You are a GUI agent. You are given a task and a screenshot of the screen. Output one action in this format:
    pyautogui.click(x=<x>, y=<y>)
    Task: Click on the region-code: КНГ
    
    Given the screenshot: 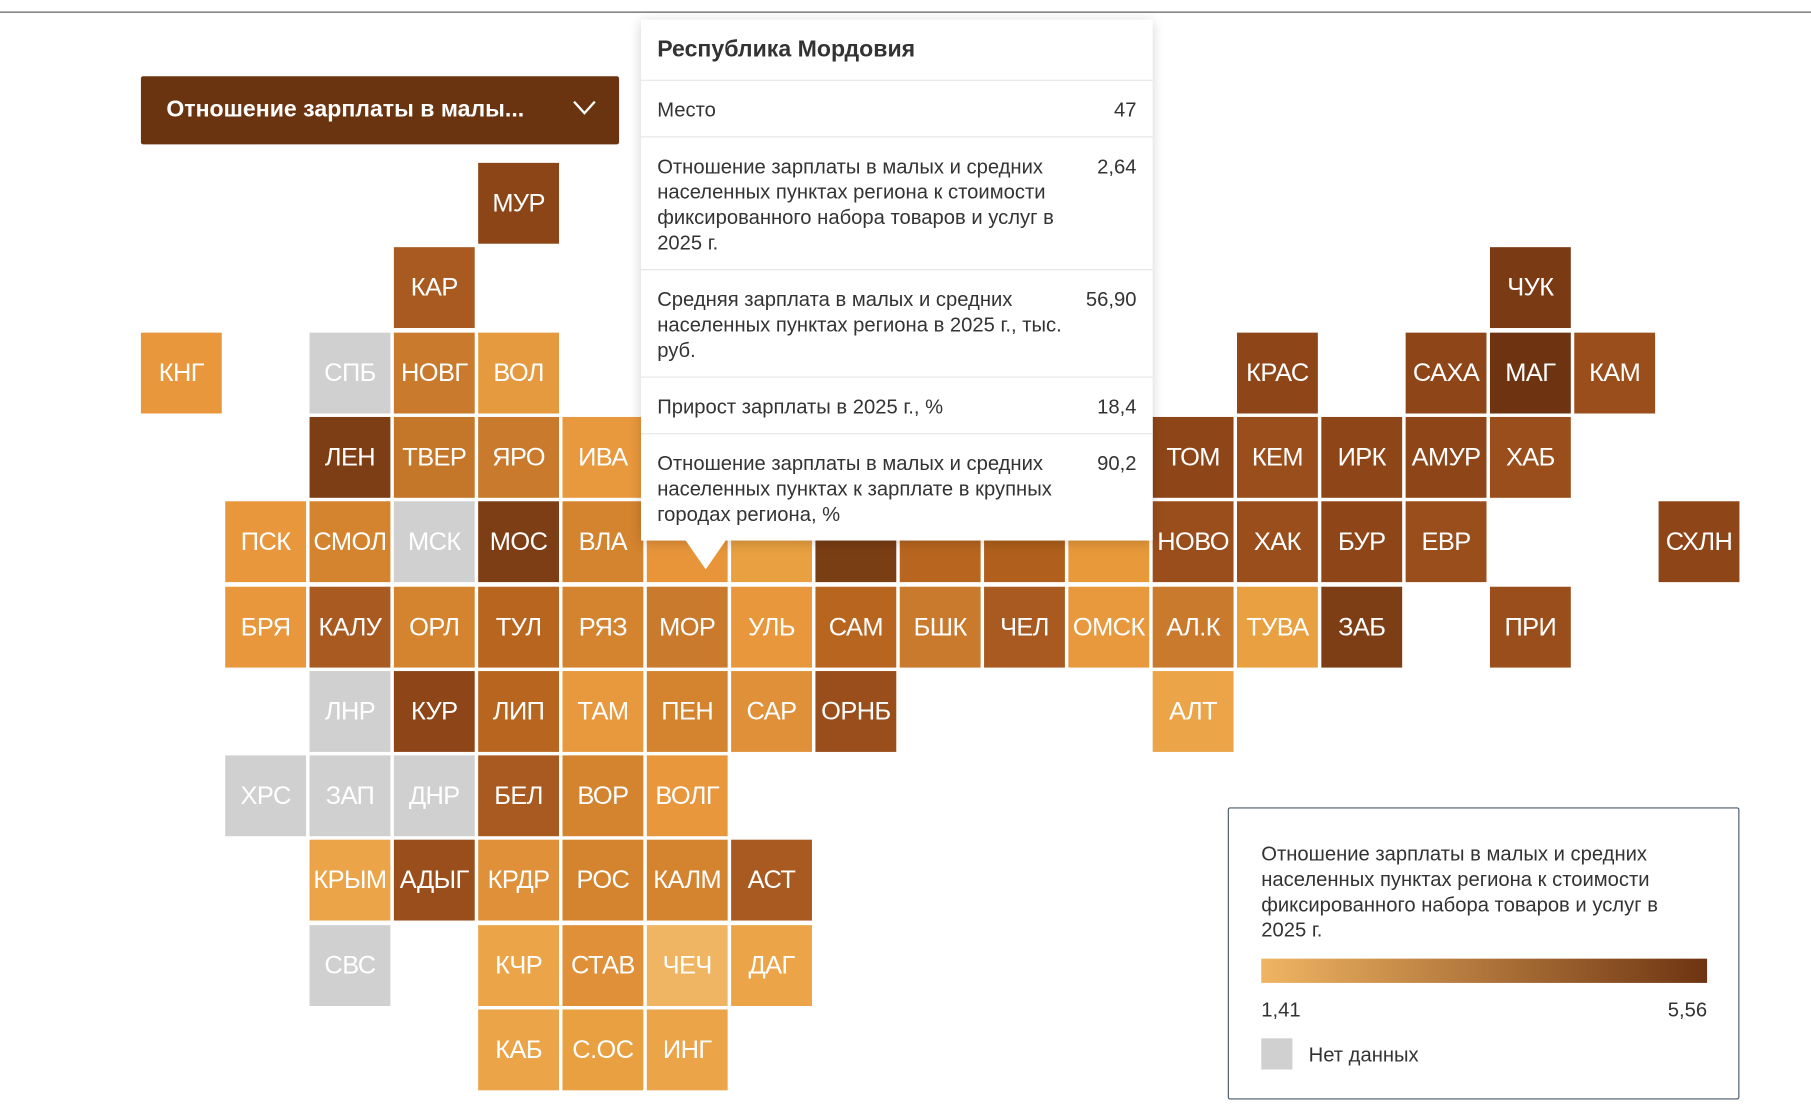 What is the action you would take?
    pyautogui.click(x=181, y=372)
    